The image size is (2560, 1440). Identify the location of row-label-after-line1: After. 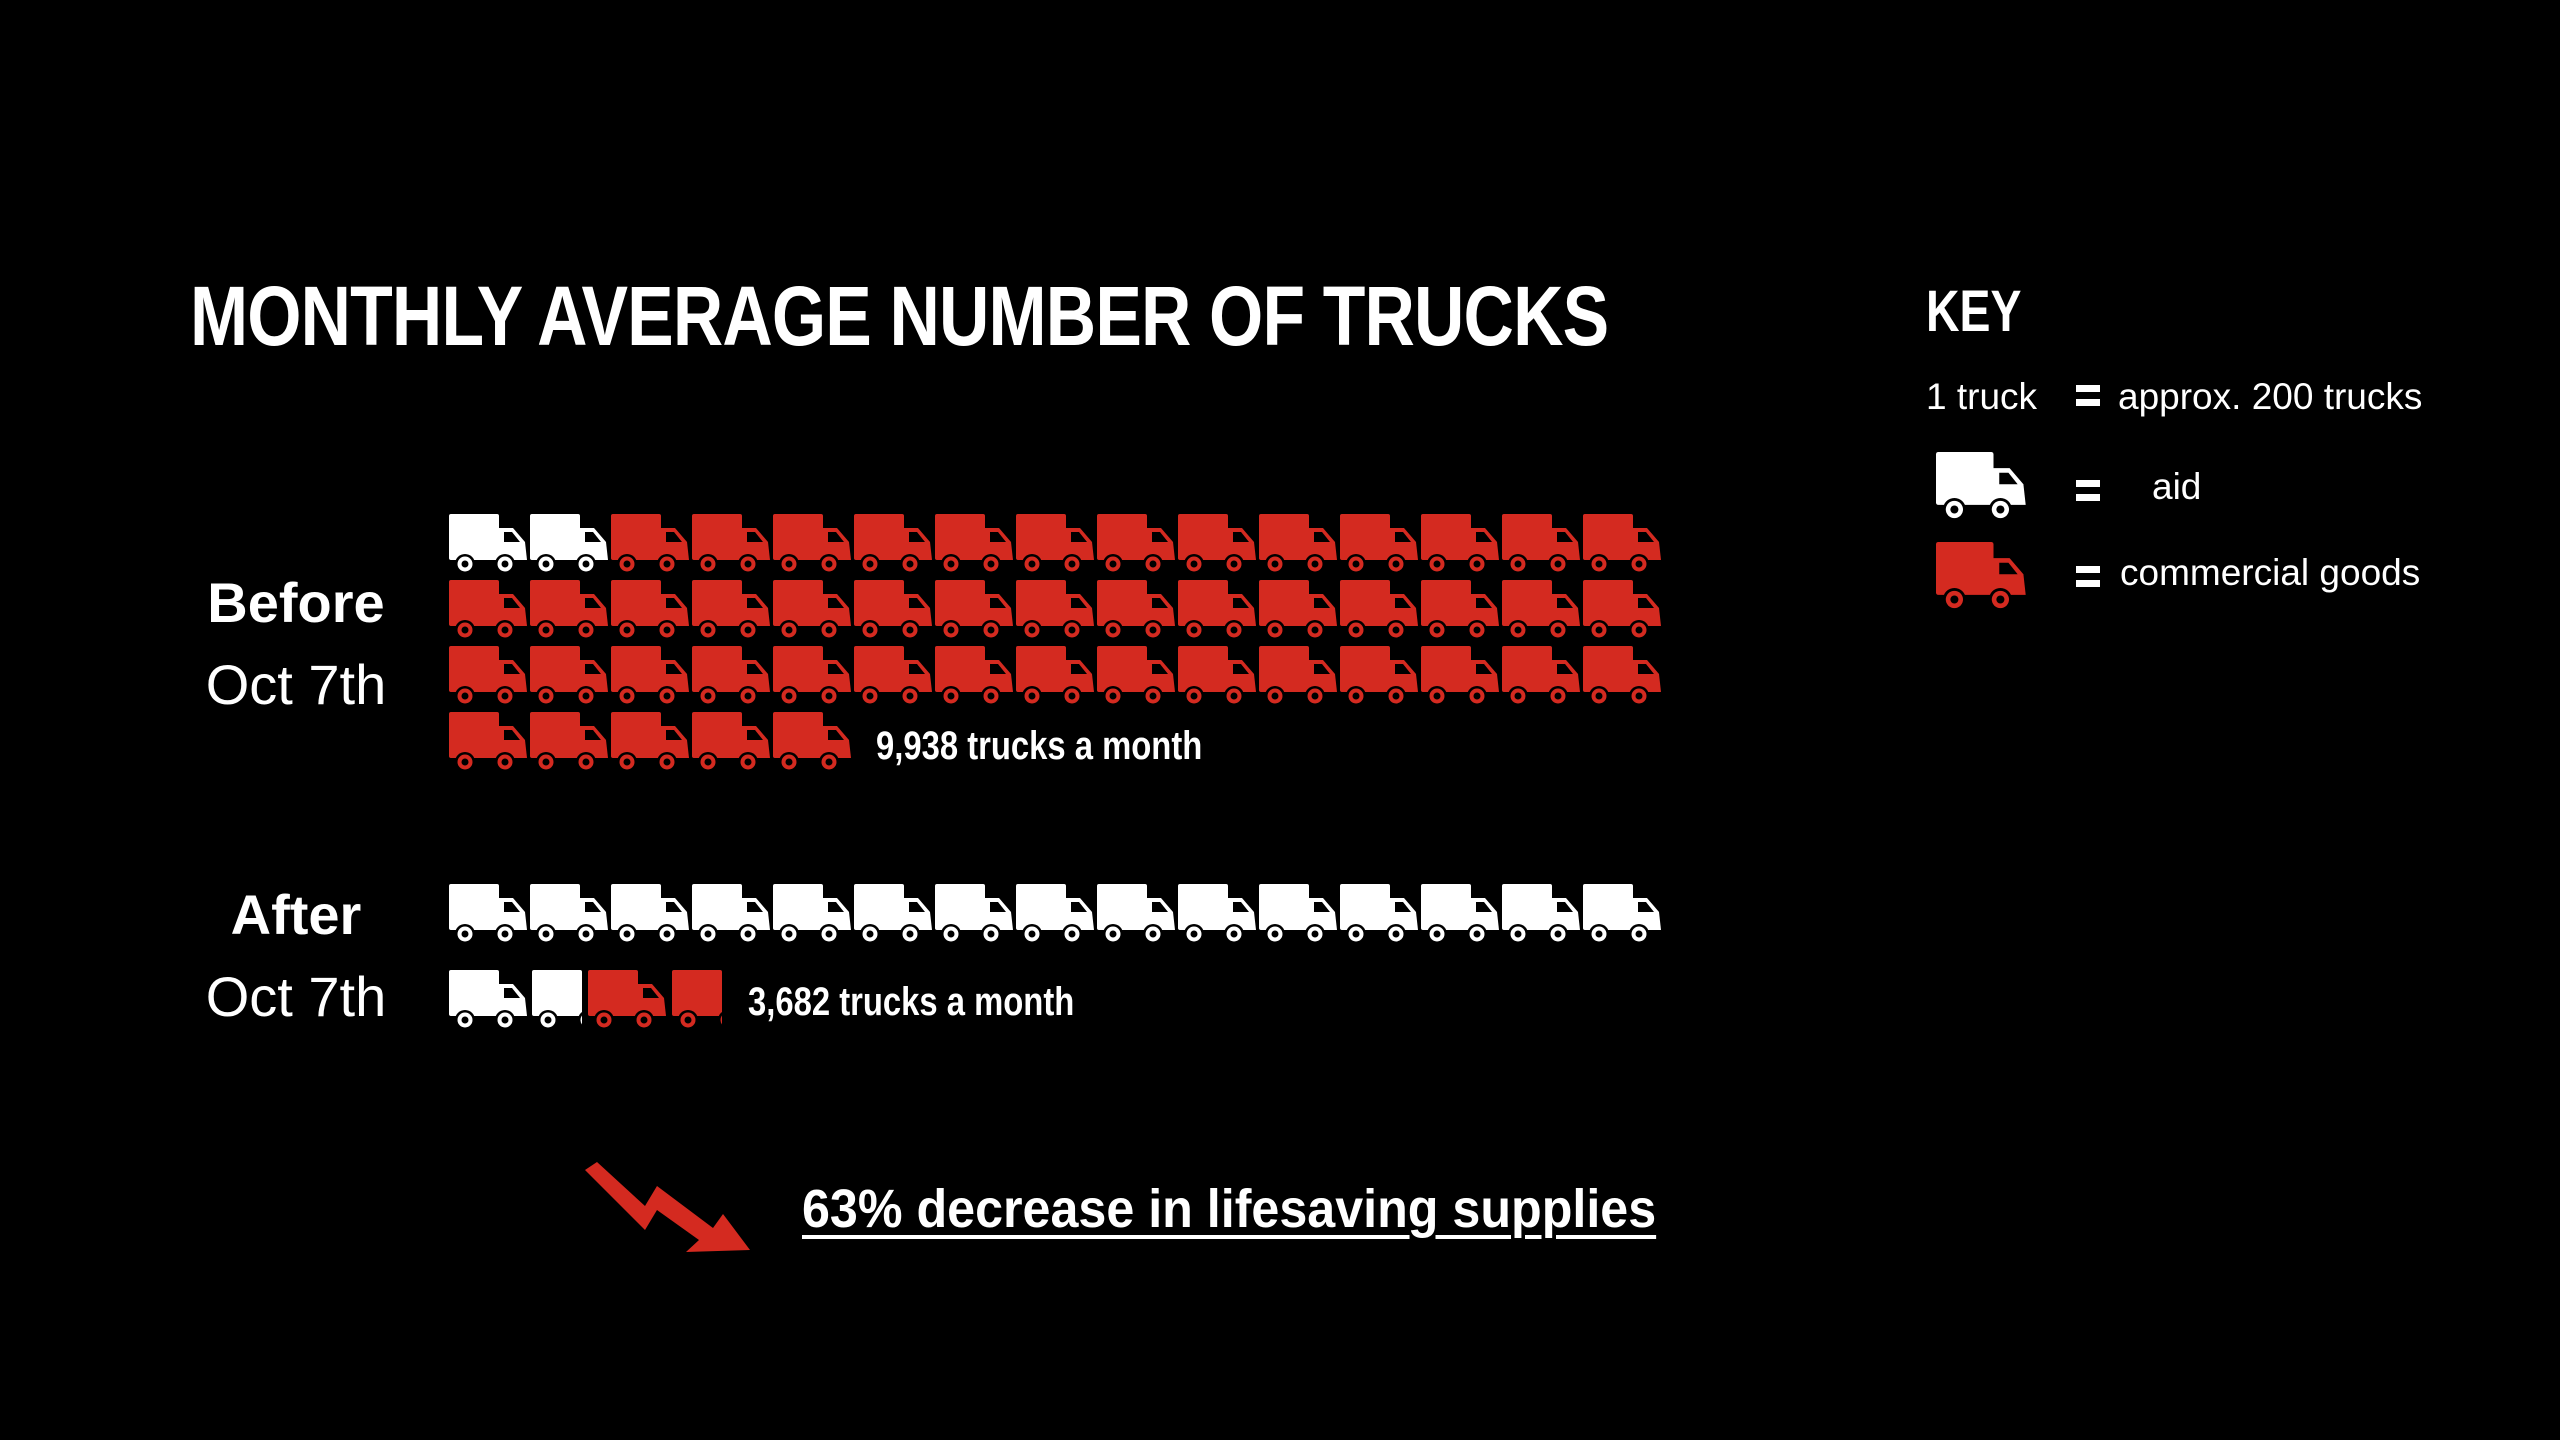
(296, 914).